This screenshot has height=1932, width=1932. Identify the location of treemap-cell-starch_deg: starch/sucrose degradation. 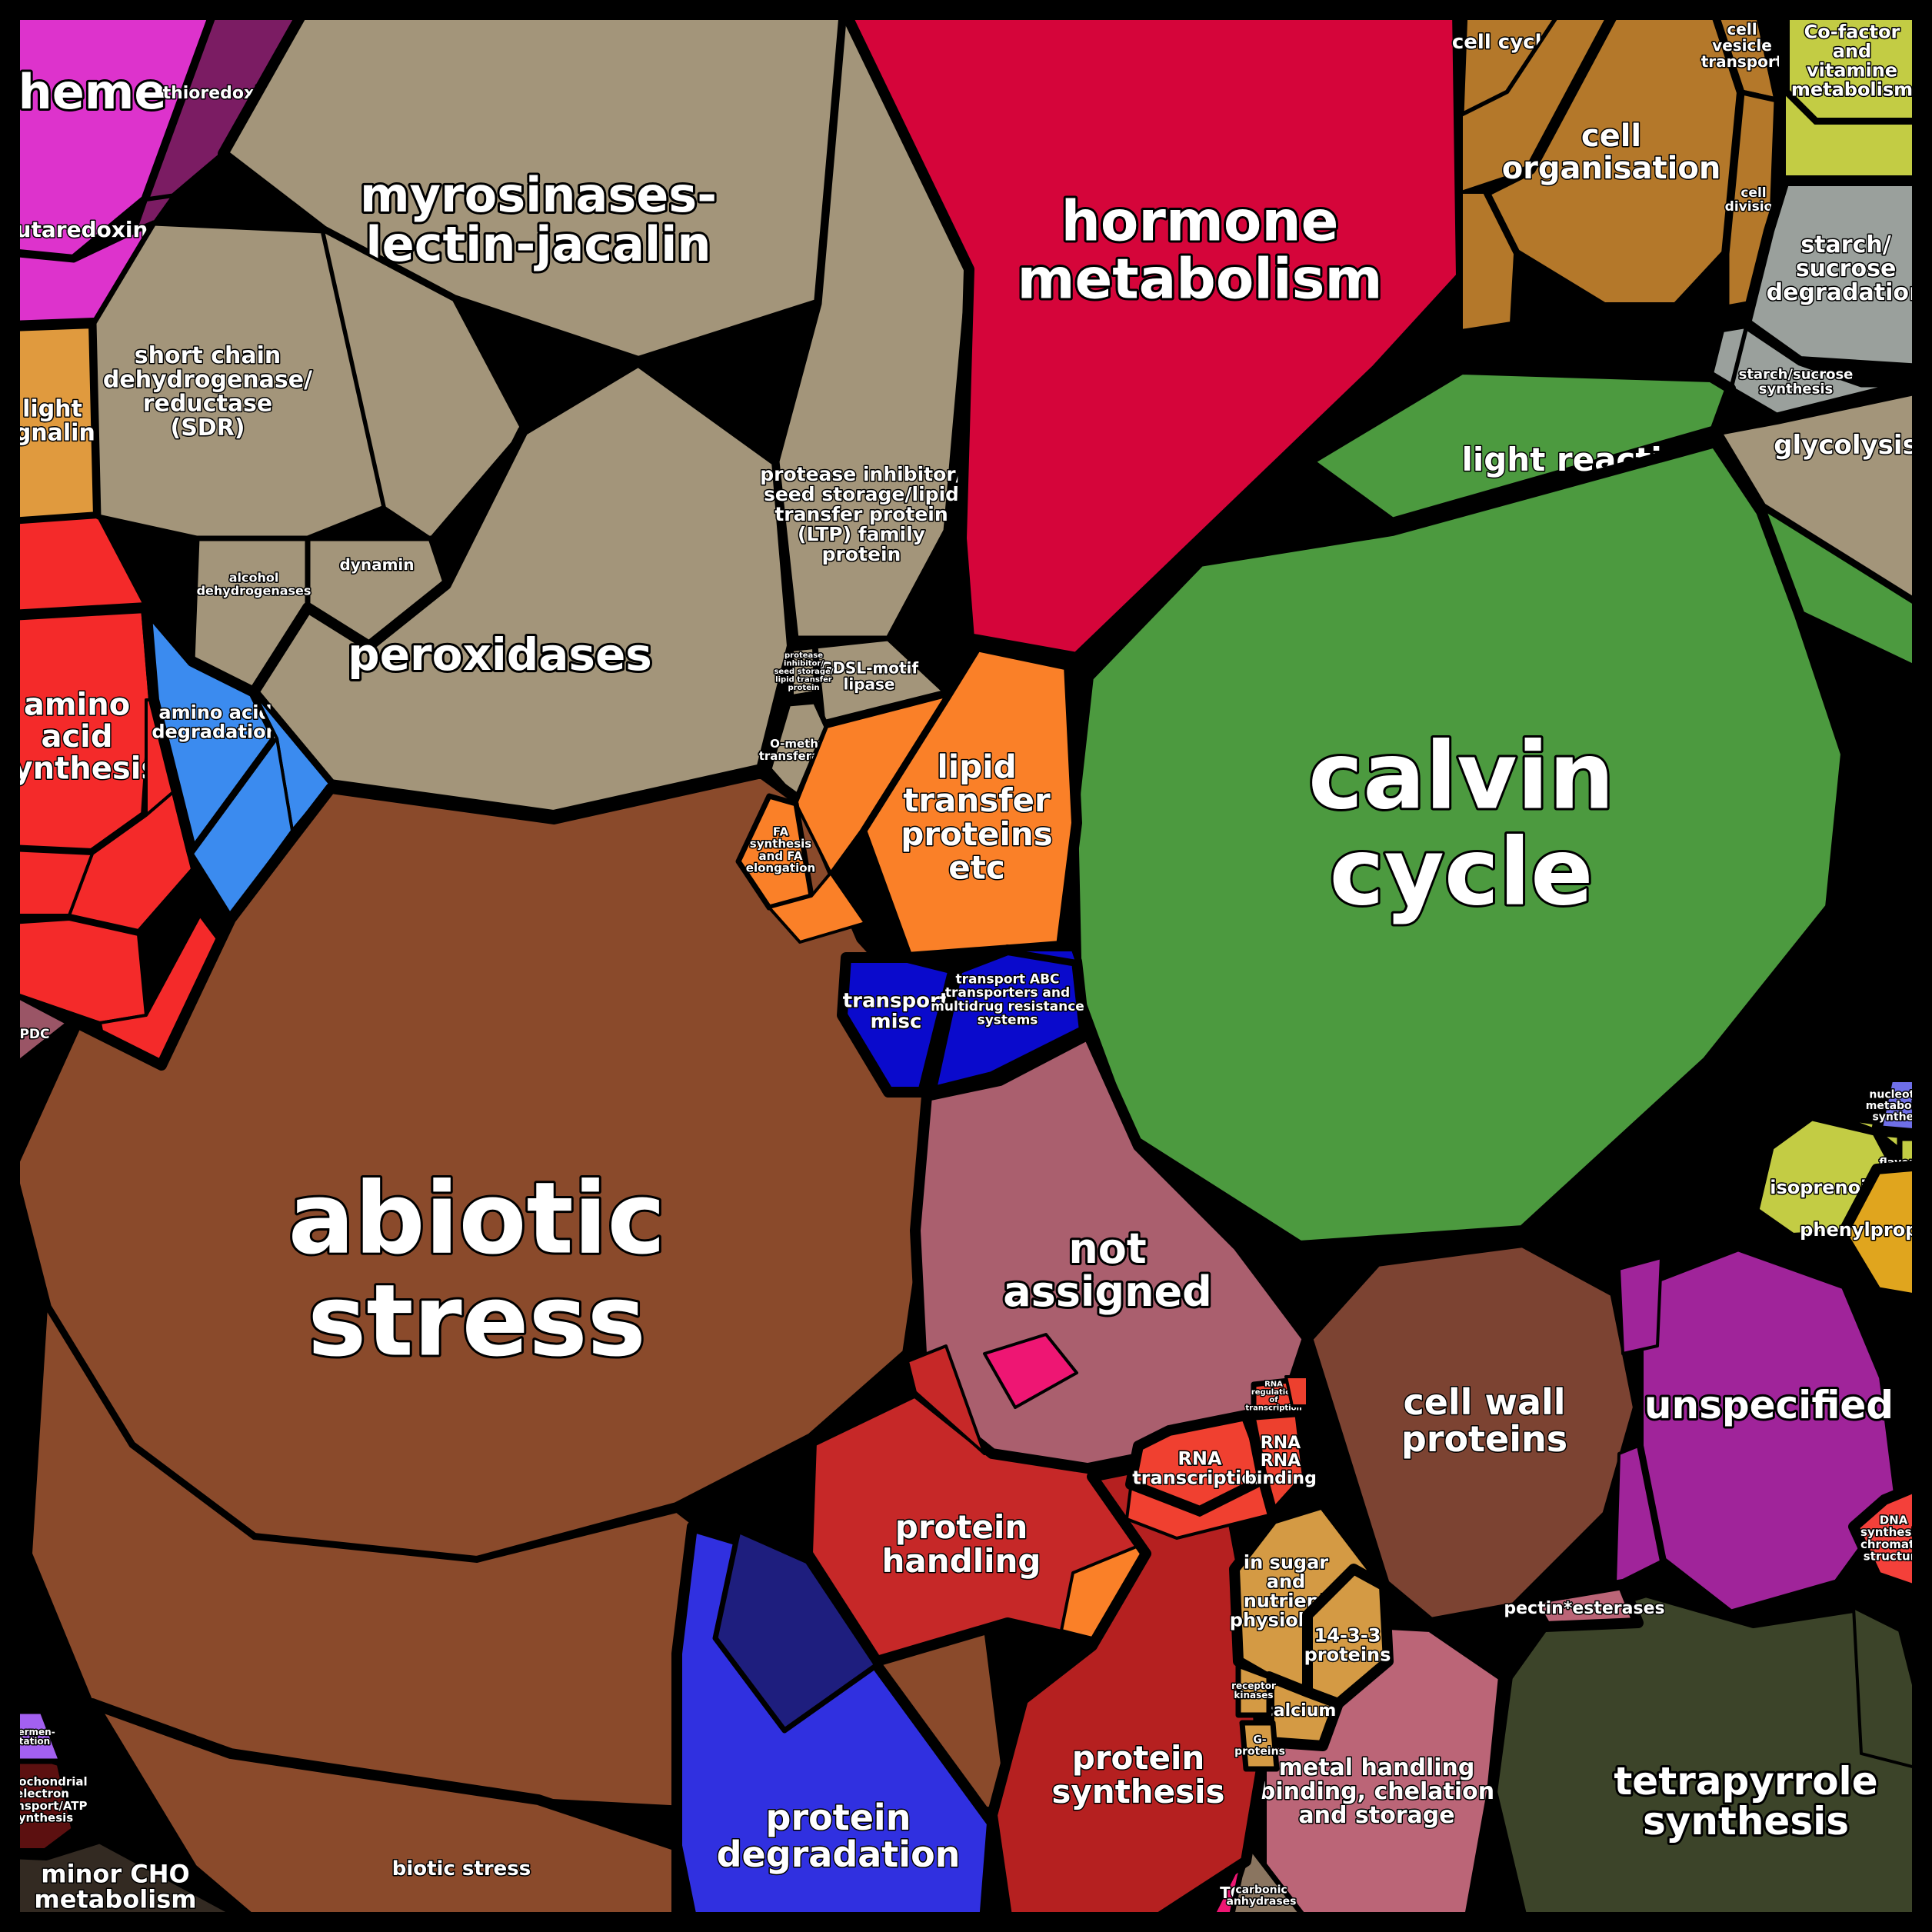
(1833, 275).